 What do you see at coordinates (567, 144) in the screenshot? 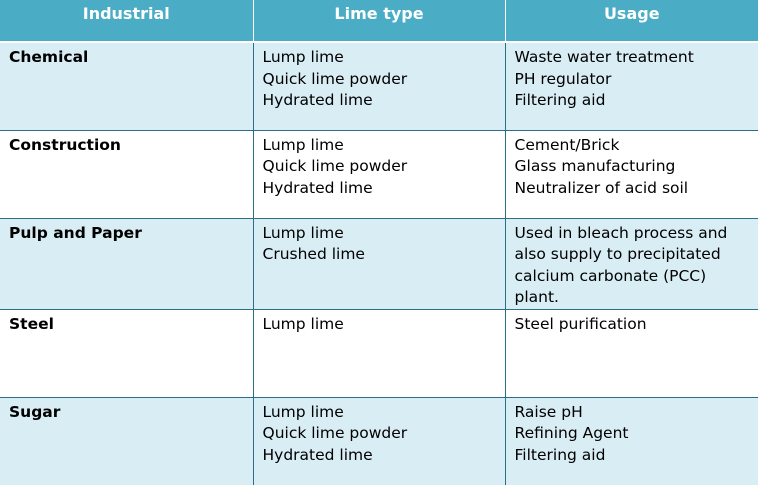
I see `usage-item: Cement/Brick` at bounding box center [567, 144].